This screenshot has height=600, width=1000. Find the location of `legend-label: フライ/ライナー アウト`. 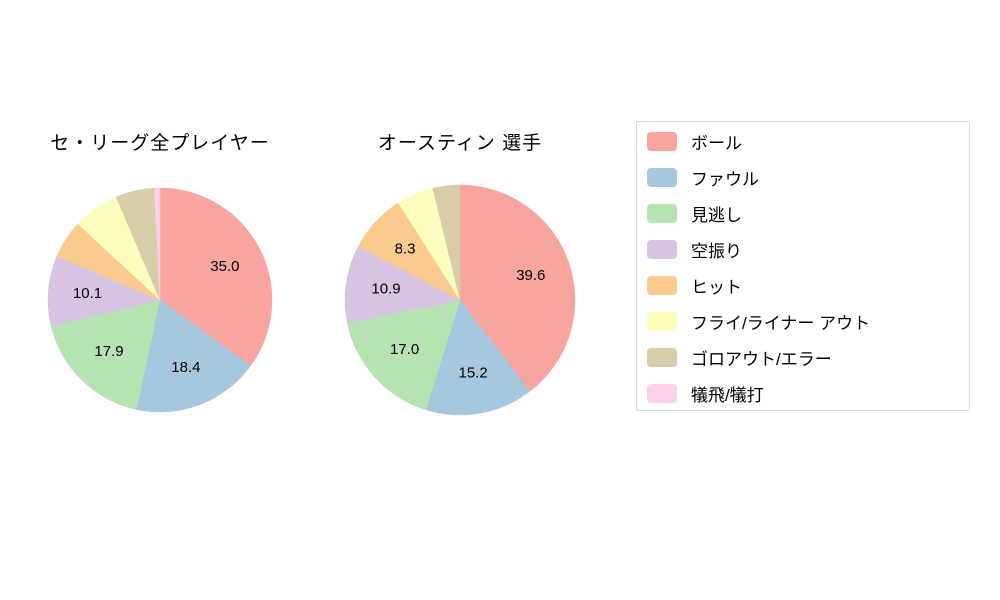

legend-label: フライ/ライナー アウト is located at coordinates (781, 323).